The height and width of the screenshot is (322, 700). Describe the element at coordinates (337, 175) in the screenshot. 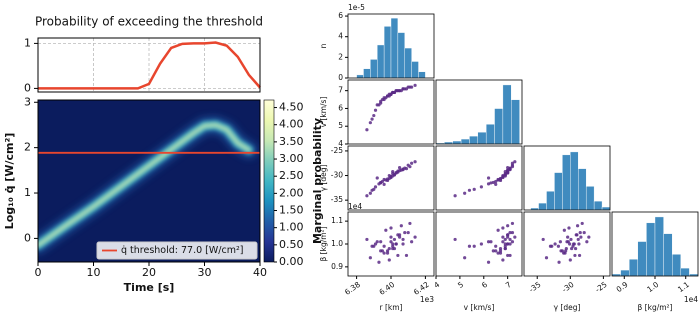

I see `y-tick-label: -30` at that location.